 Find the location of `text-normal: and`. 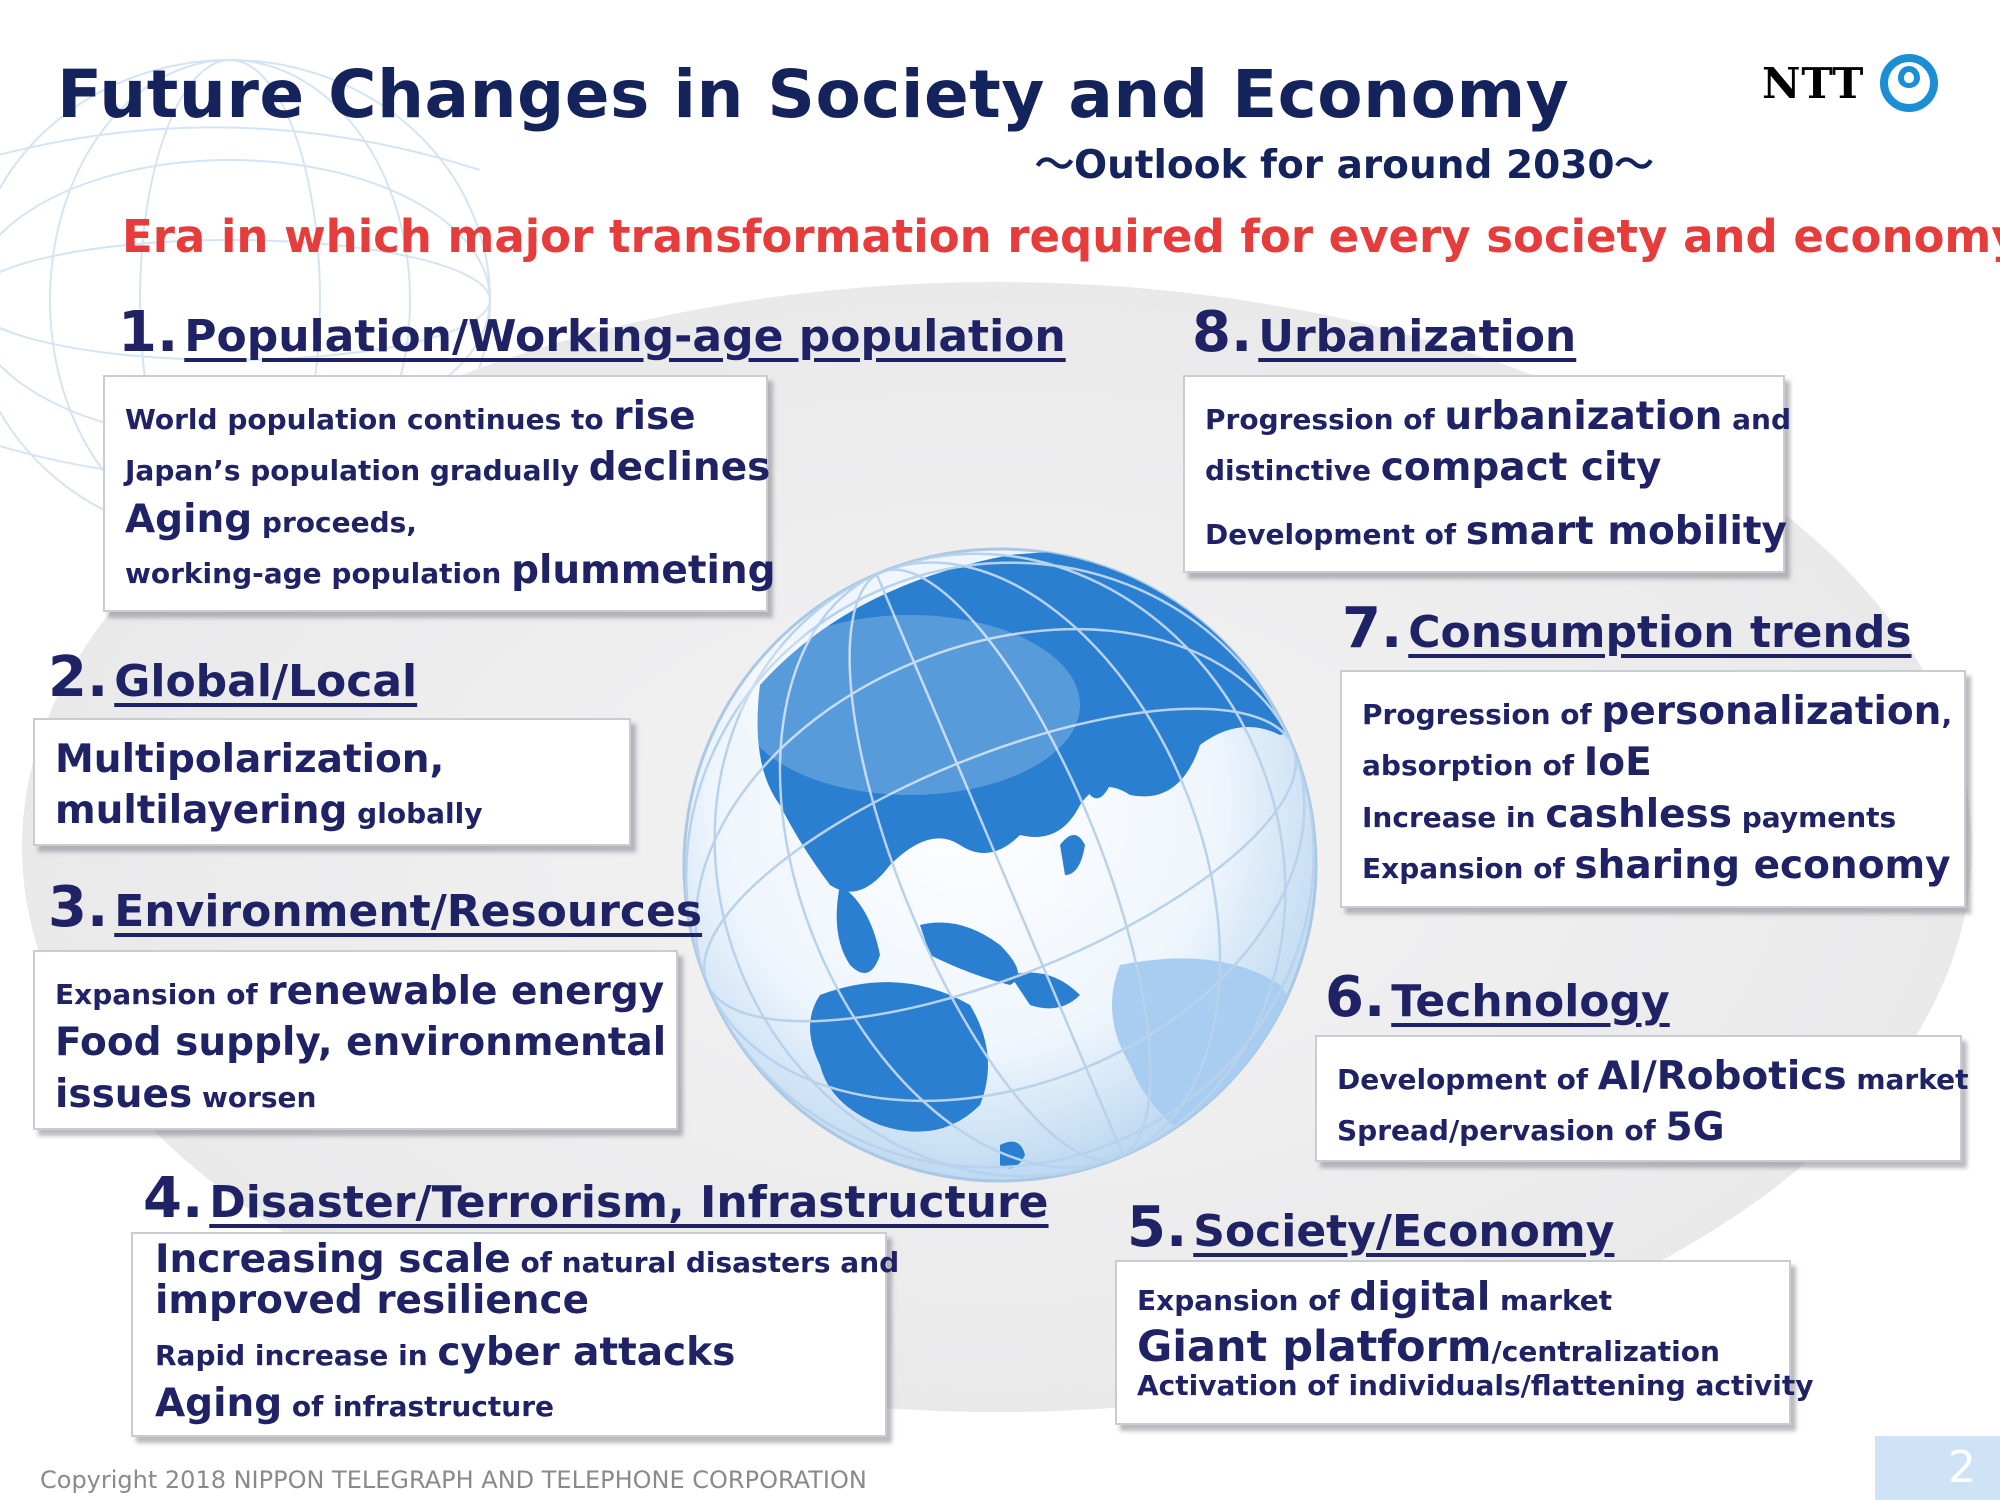

text-normal: and is located at coordinates (1756, 419).